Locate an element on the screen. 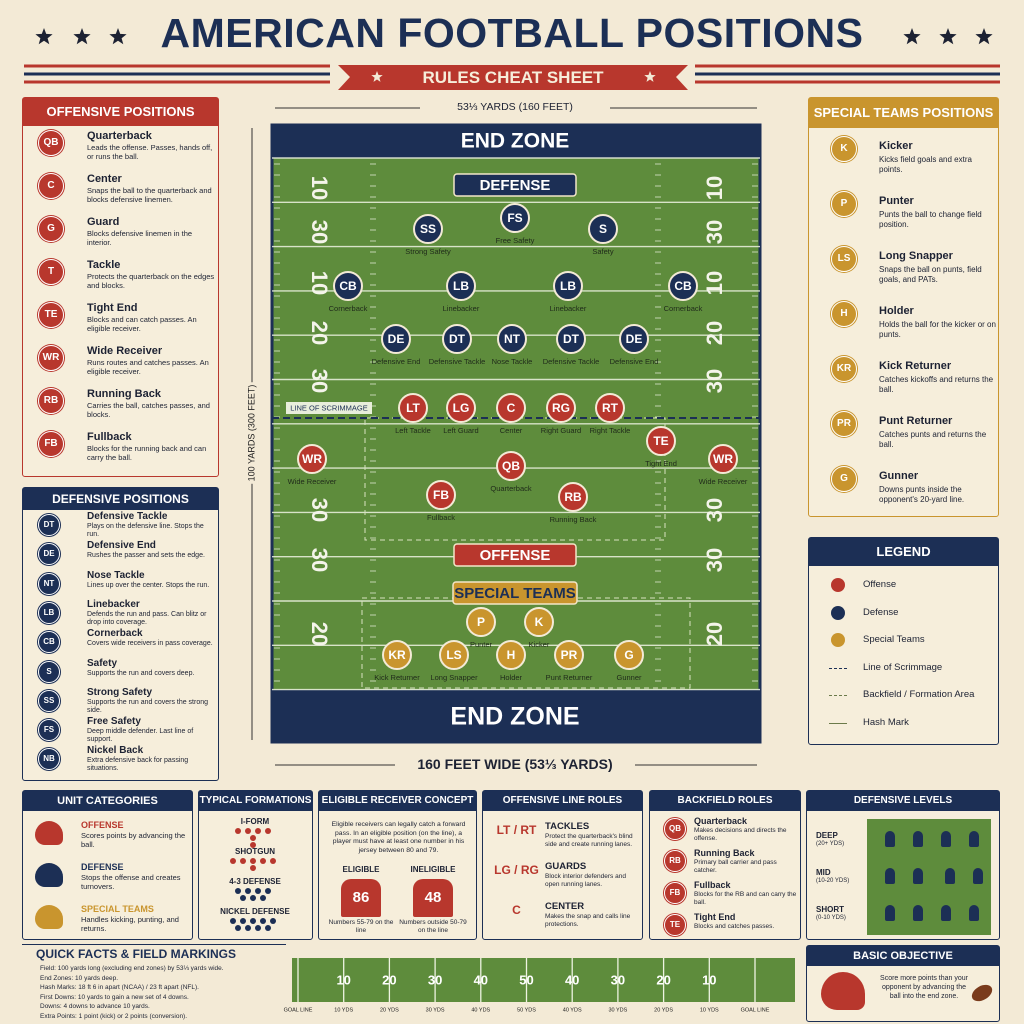 Image resolution: width=1024 pixels, height=1024 pixels. player-abbr: LB is located at coordinates (568, 286).